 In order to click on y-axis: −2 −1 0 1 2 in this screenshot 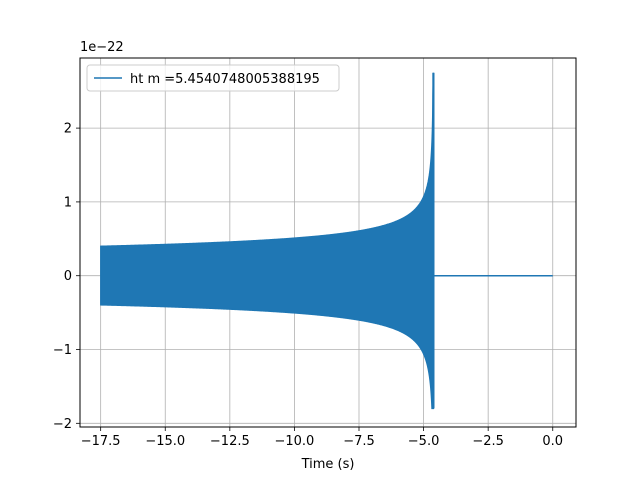, I will do `click(66, 277)`.